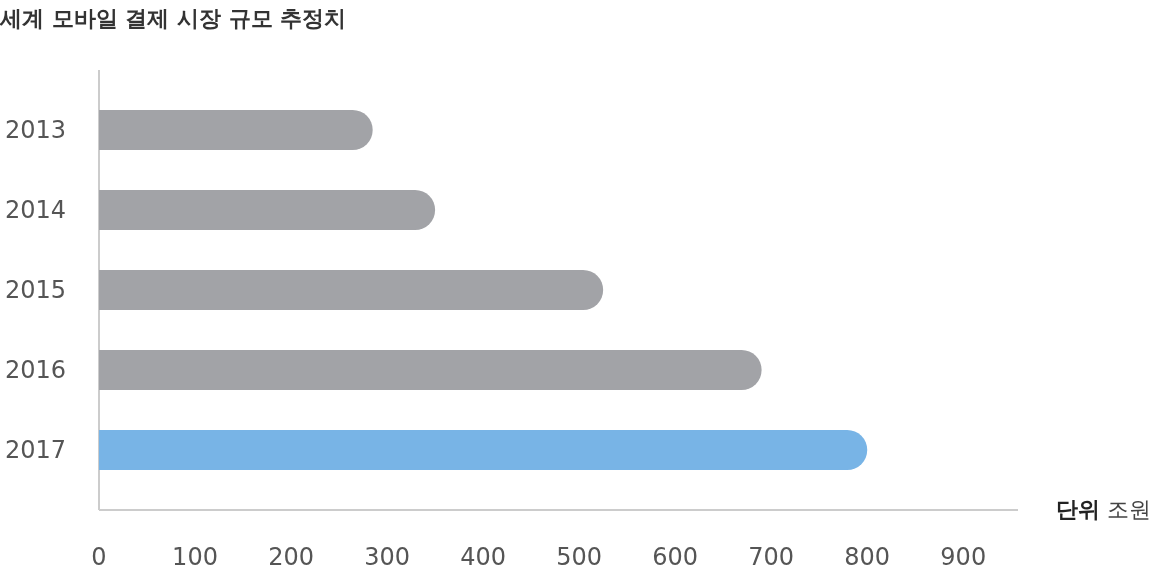 The height and width of the screenshot is (566, 1153). Describe the element at coordinates (1103, 509) in the screenshot. I see `xlabel: 단위 조원` at that location.